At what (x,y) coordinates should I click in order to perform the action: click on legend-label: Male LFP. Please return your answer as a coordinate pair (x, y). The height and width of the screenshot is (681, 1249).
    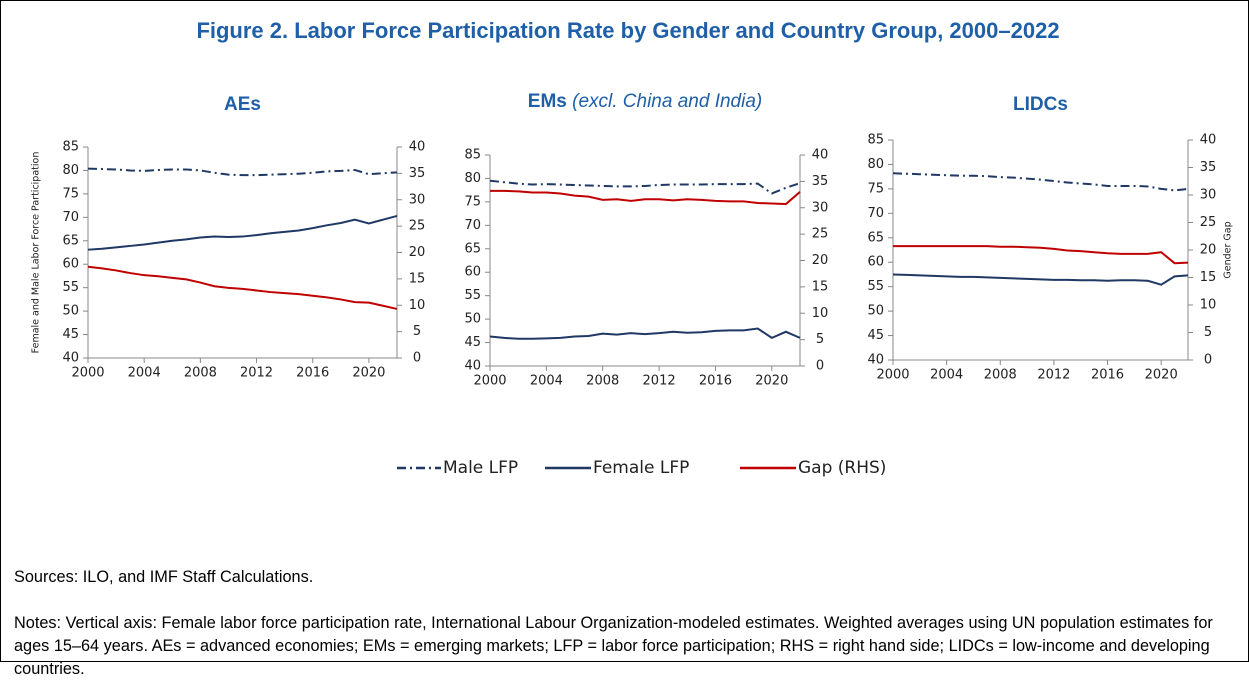
    Looking at the image, I should click on (480, 468).